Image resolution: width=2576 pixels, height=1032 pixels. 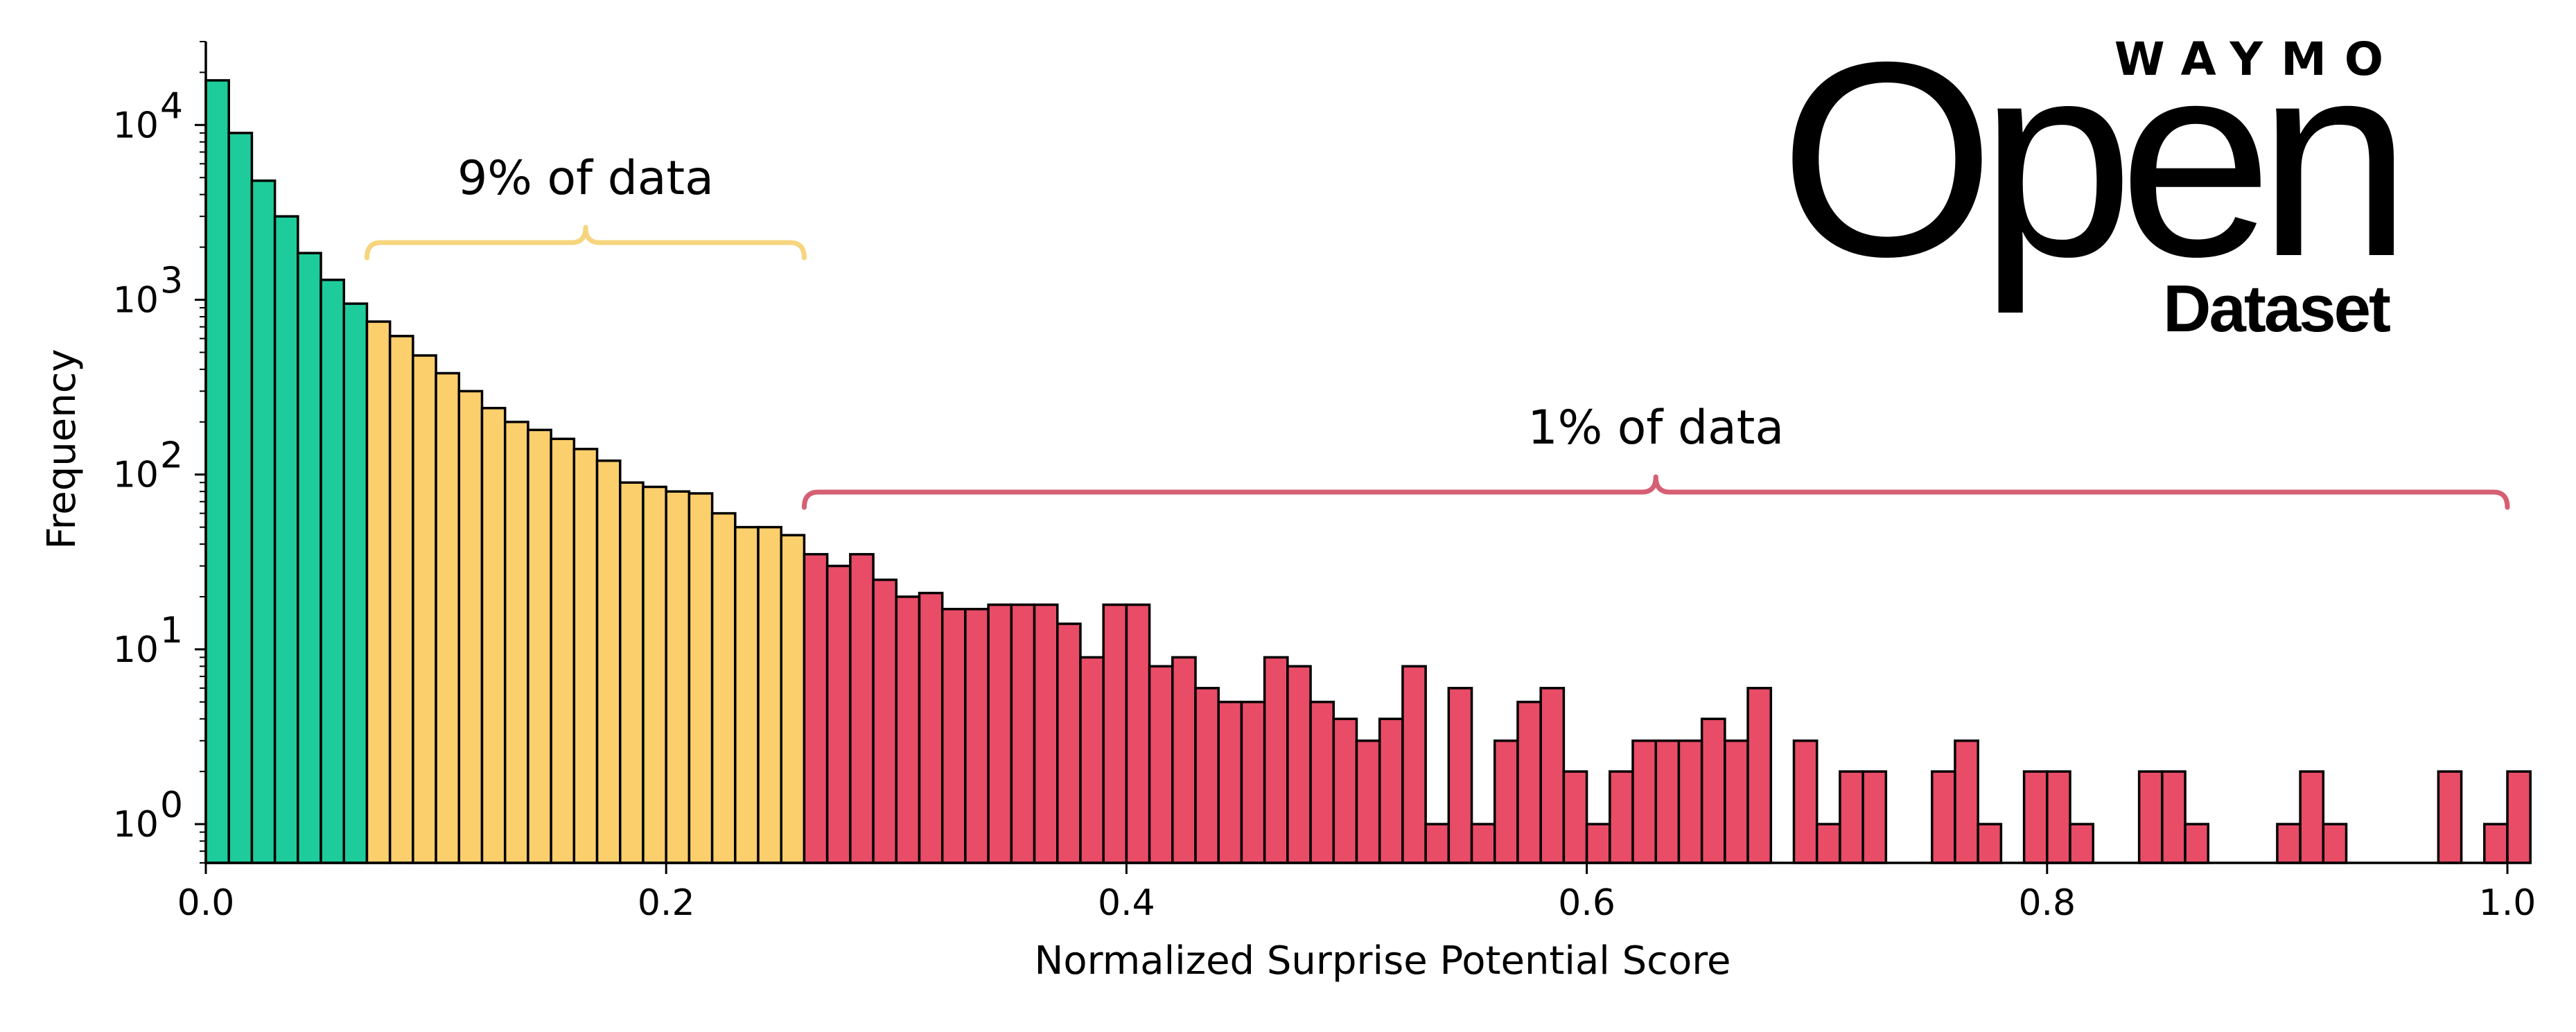 I want to click on y-tick-exponent: 0, so click(x=171, y=805).